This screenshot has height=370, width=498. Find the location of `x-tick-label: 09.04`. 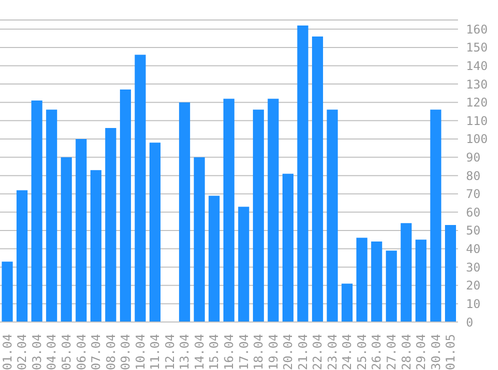

x-tick-label: 09.04 is located at coordinates (125, 352).